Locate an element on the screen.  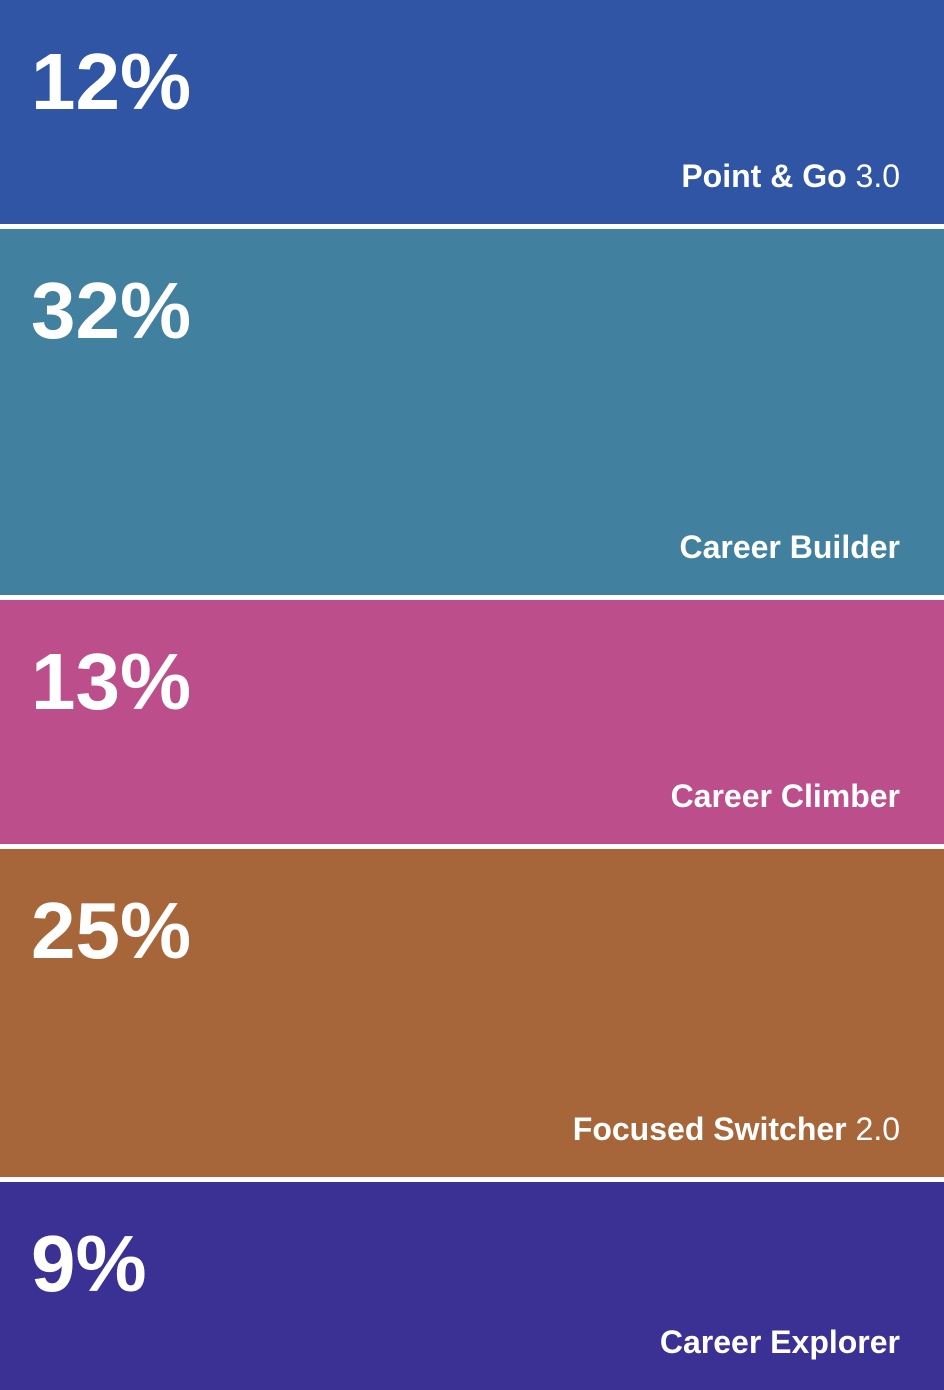
segment-name-bold: Focused Switcher is located at coordinates (709, 1129).